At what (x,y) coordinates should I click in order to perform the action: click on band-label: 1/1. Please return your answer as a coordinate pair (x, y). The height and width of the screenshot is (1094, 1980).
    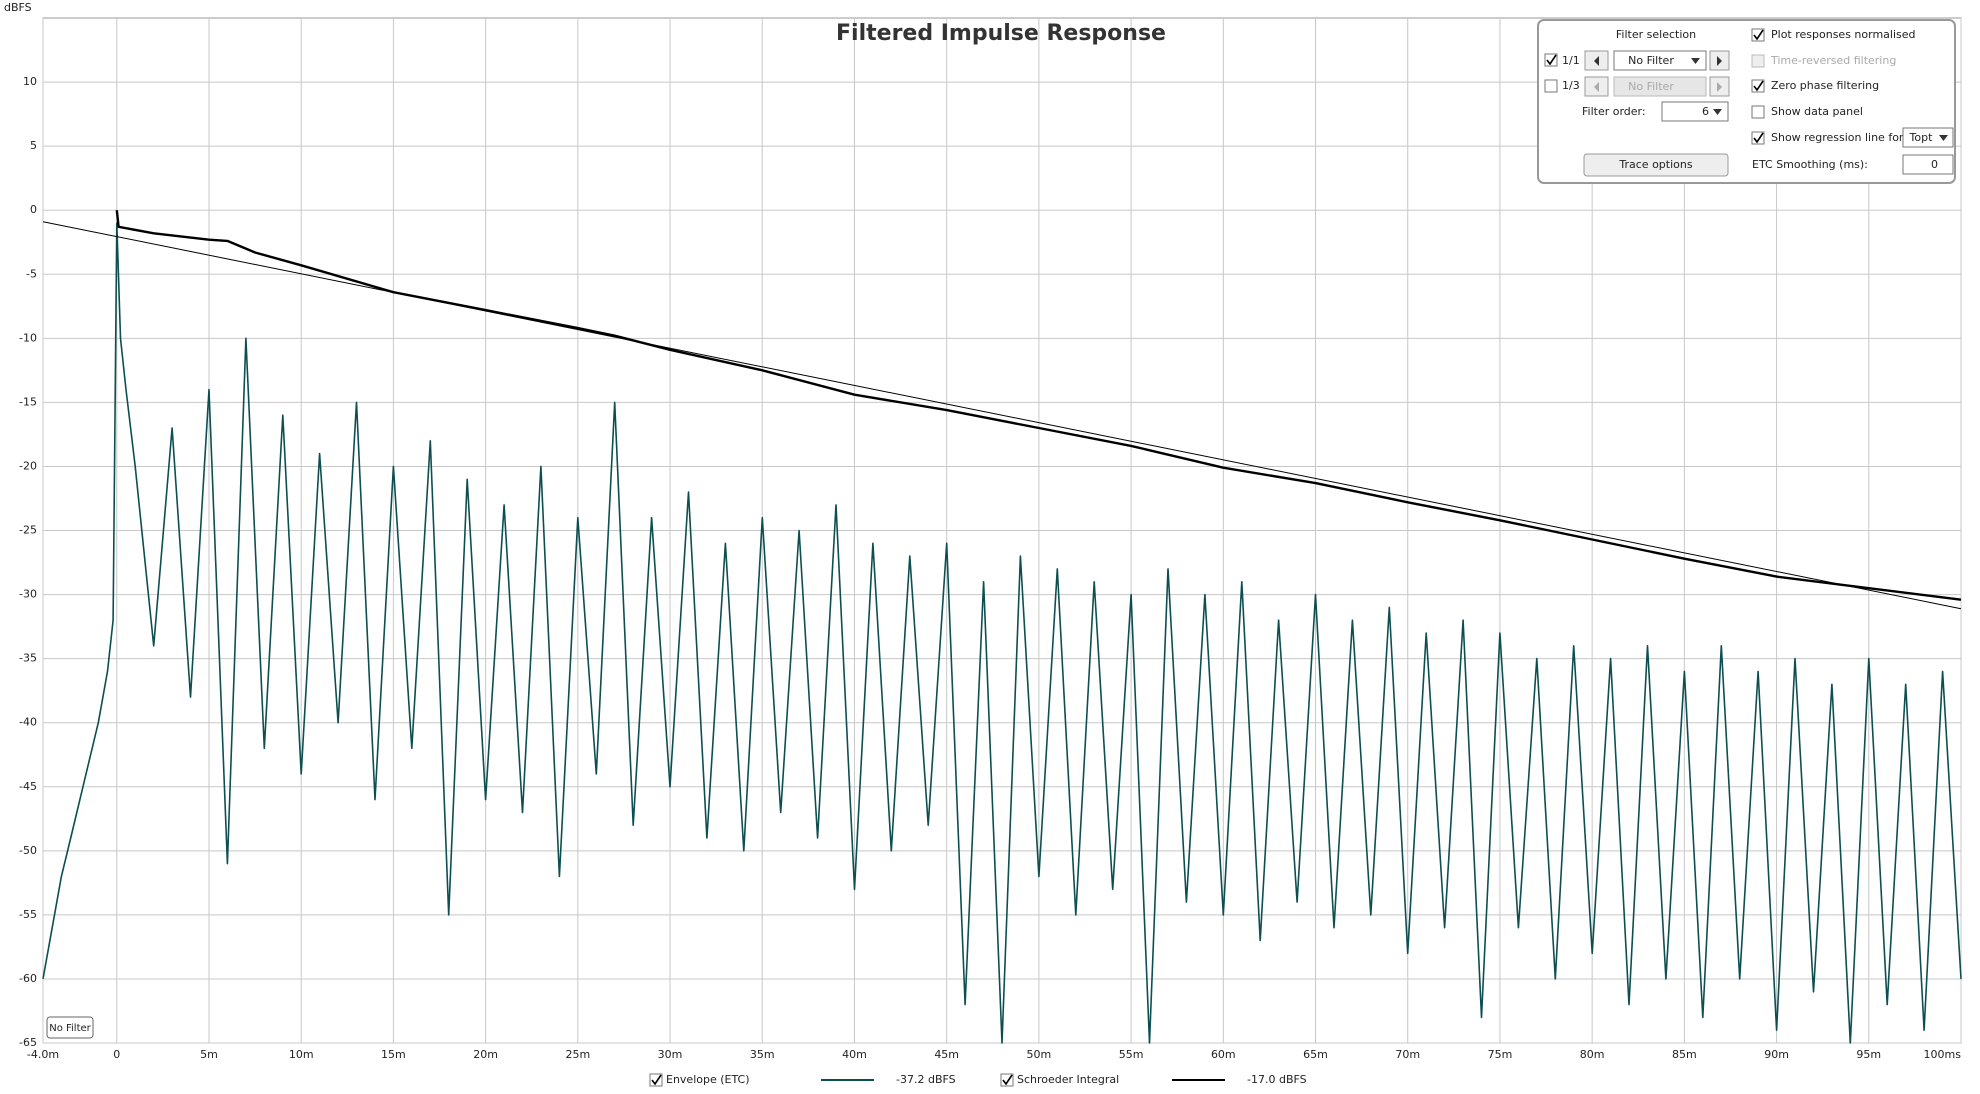
    Looking at the image, I should click on (1571, 60).